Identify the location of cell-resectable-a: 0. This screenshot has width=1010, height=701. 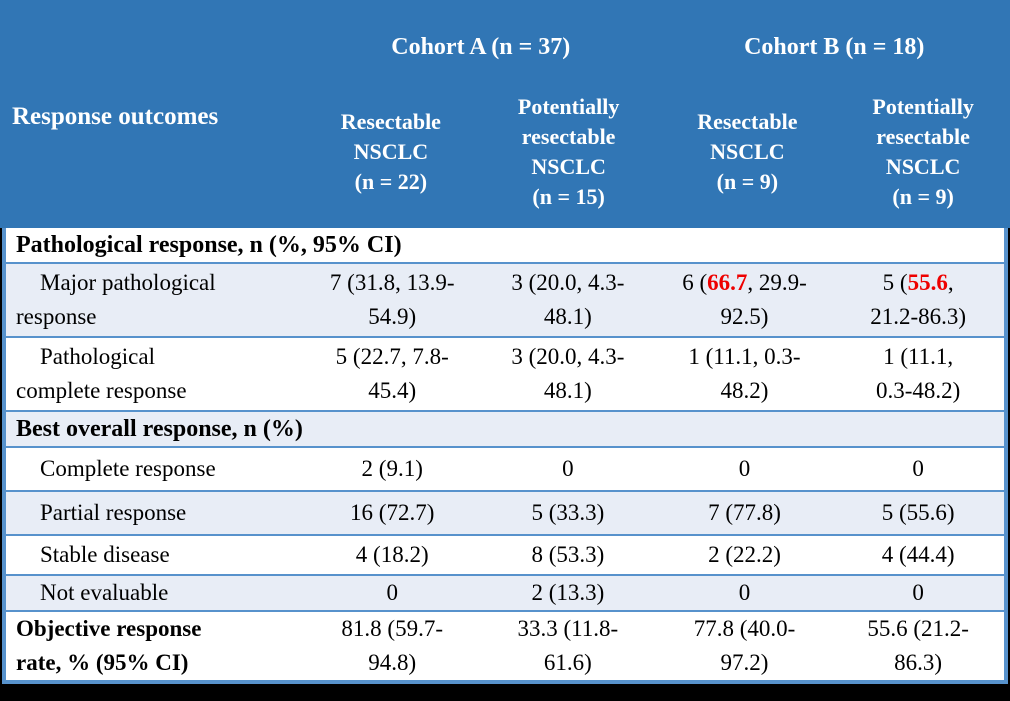
(392, 593).